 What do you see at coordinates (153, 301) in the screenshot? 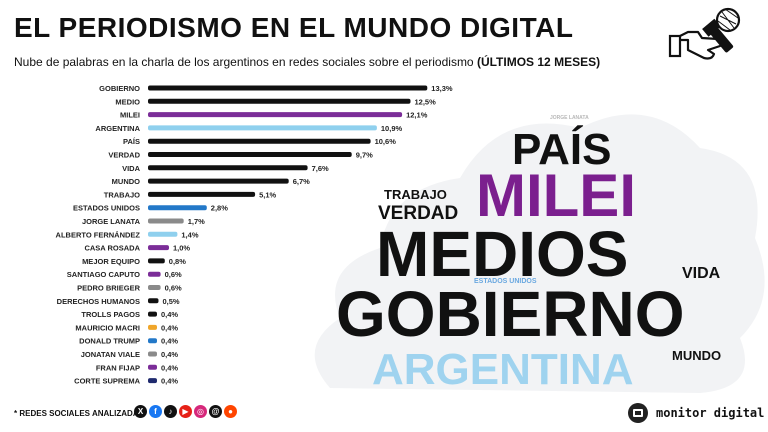
I see `bar-derechos-humanos` at bounding box center [153, 301].